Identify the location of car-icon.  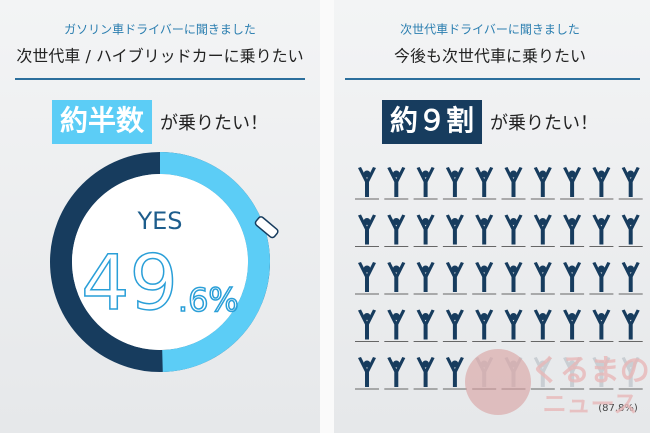
(266, 227).